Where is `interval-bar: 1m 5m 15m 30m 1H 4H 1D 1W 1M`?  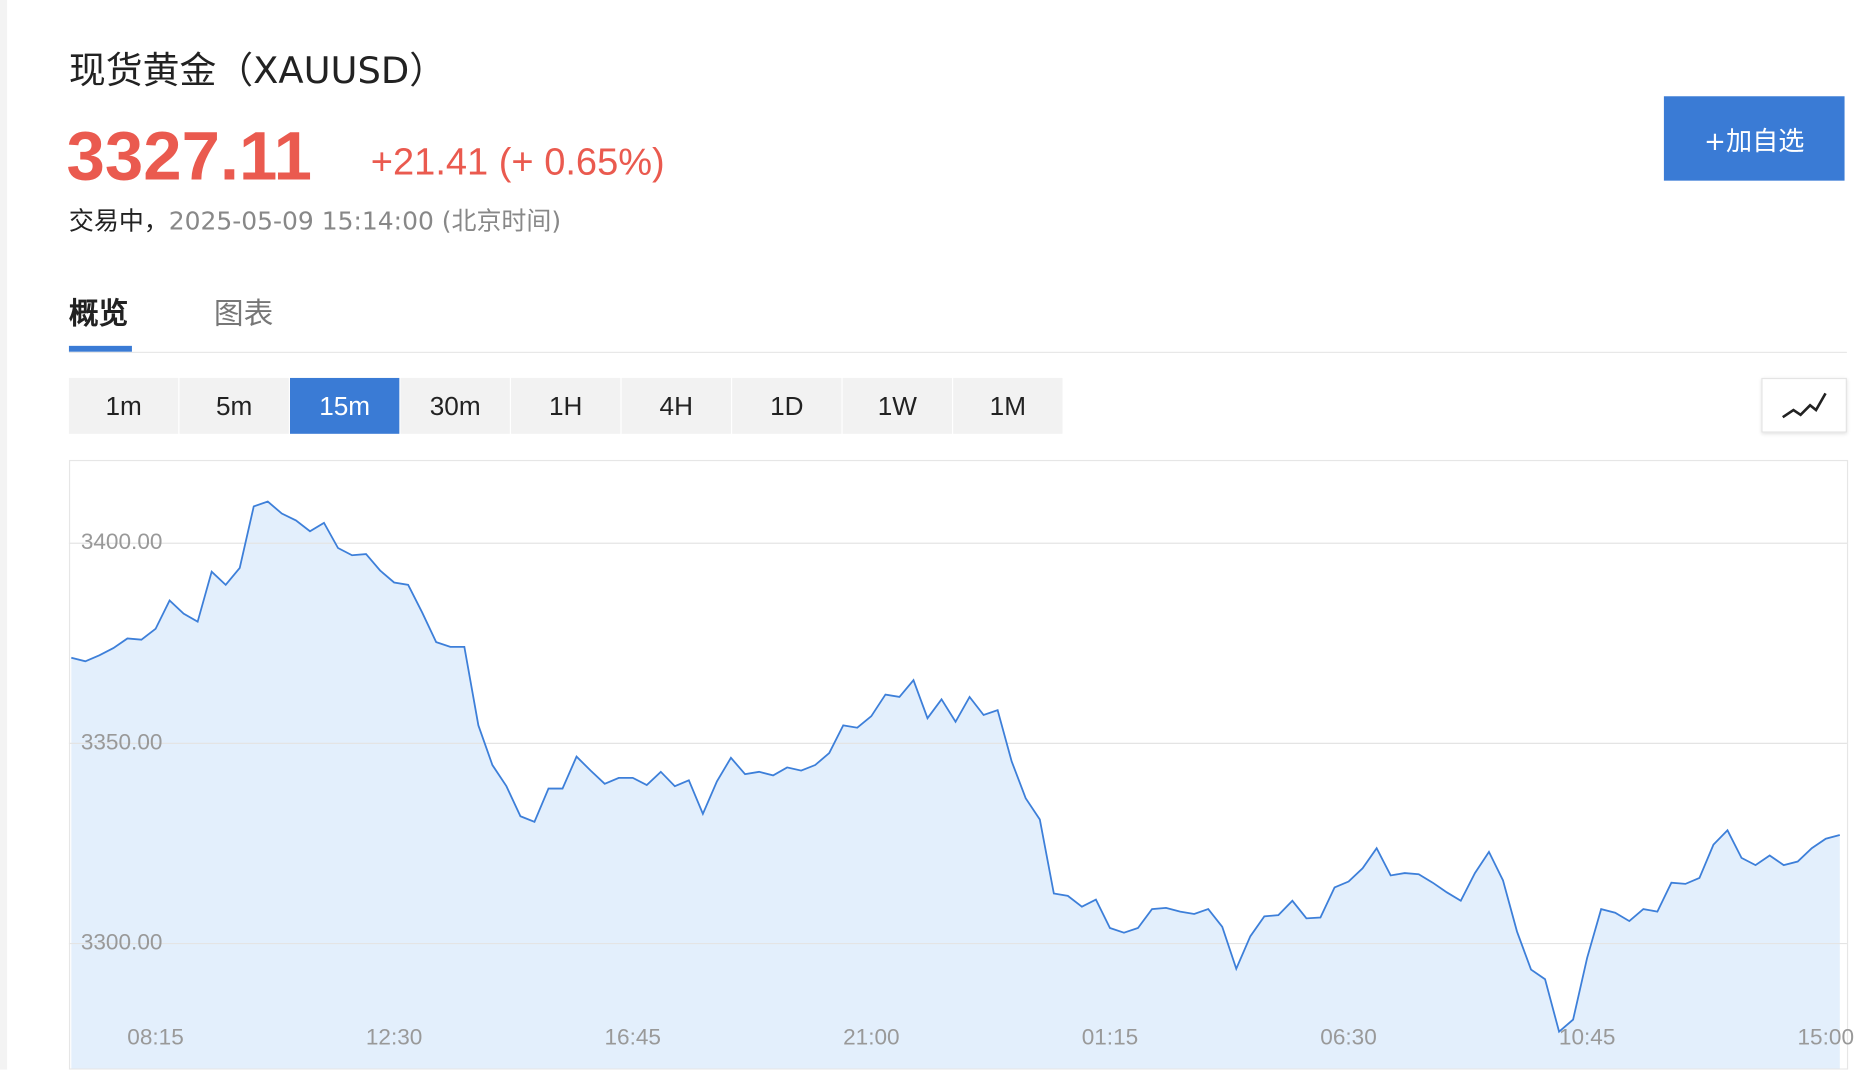
interval-bar: 1m 5m 15m 30m 1H 4H 1D 1W 1M is located at coordinates (565, 405).